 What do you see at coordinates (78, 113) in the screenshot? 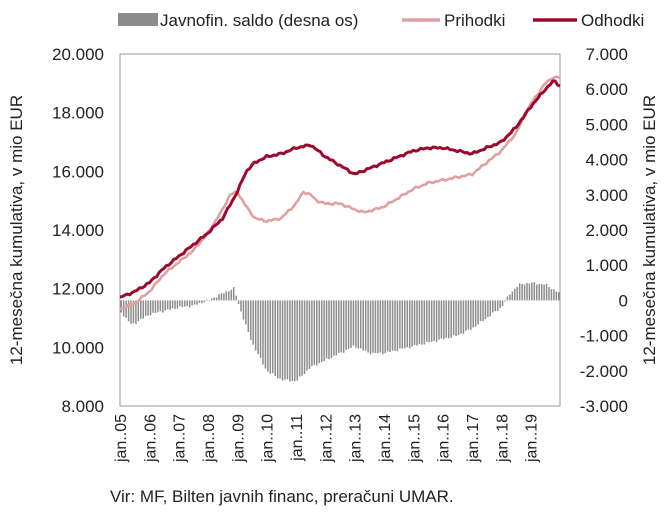
I see `y-tick-label: 18.000` at bounding box center [78, 113].